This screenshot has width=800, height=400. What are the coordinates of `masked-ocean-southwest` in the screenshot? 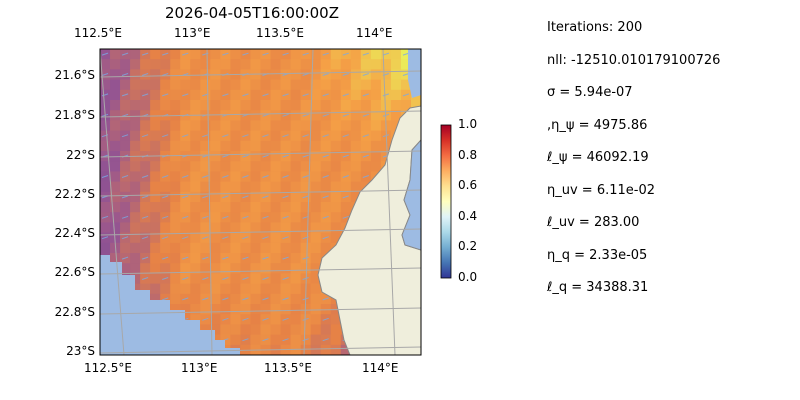 It's located at (170, 305).